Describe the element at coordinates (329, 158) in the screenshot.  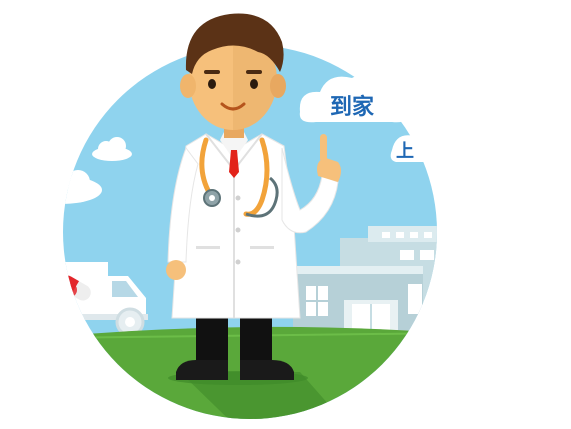
I see `pointing-hand-icon` at that location.